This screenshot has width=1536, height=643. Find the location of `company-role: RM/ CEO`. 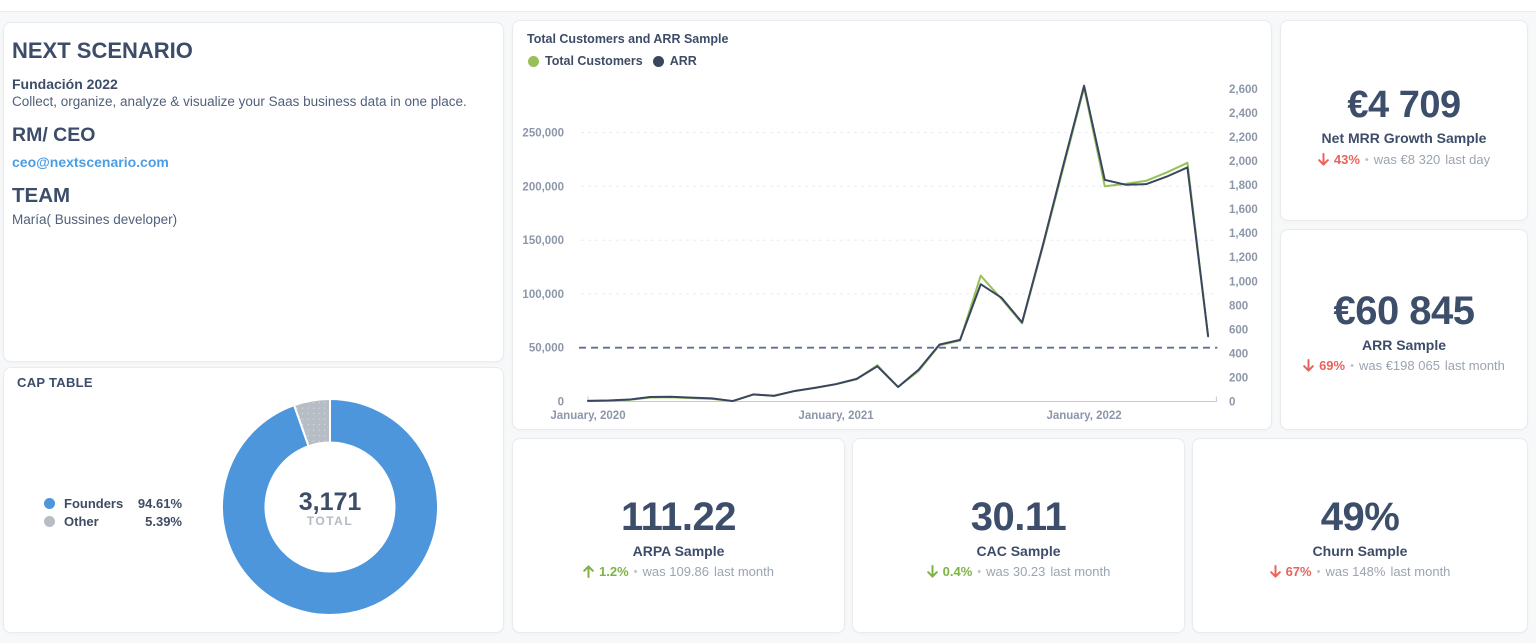

company-role: RM/ CEO is located at coordinates (54, 135).